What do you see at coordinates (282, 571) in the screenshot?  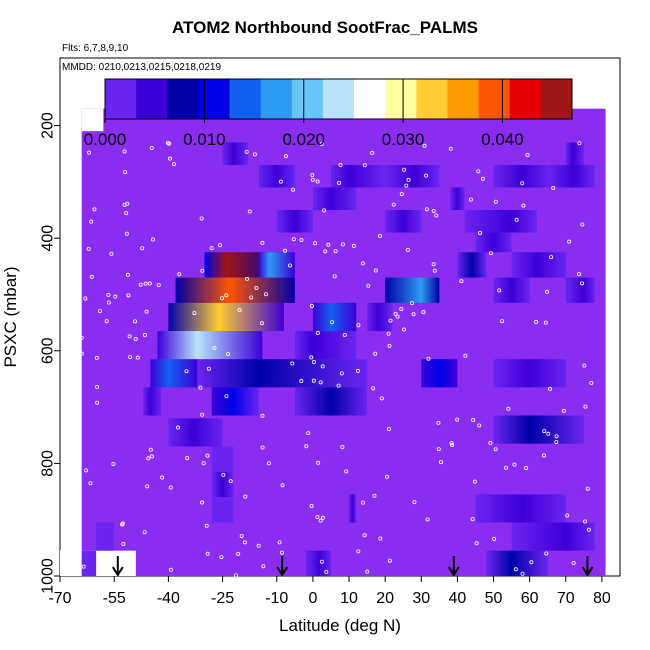 I see `down-arrow-icon` at bounding box center [282, 571].